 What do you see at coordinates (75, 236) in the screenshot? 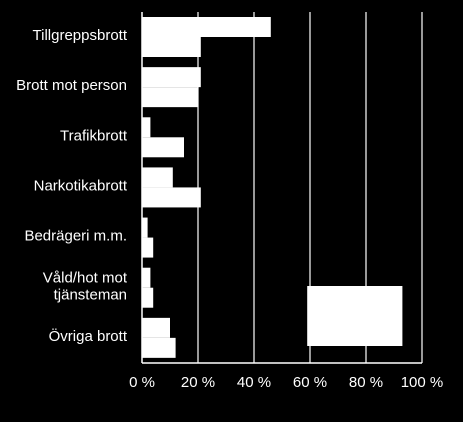
I see `category-label: Bedrägeri m.m.` at bounding box center [75, 236].